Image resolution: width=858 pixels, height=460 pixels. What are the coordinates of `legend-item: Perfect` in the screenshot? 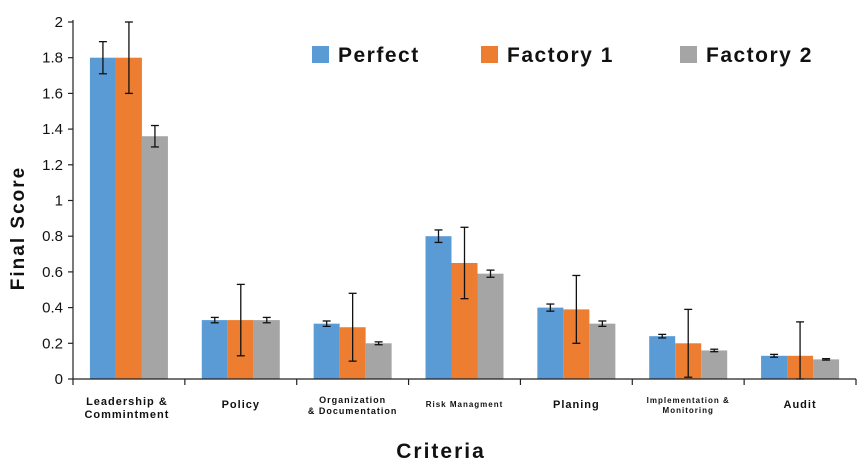 It's located at (366, 55).